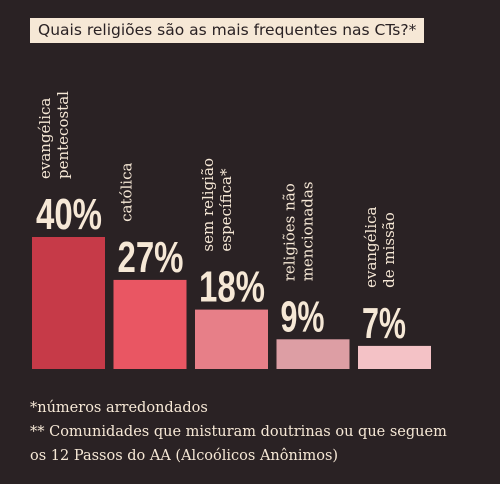 The height and width of the screenshot is (484, 500). Describe the element at coordinates (151, 257) in the screenshot. I see `value-label-1: 27%` at that location.